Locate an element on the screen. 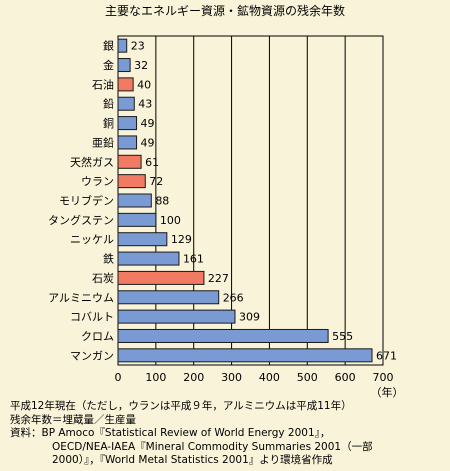  x-tick-label: 400 is located at coordinates (269, 377).